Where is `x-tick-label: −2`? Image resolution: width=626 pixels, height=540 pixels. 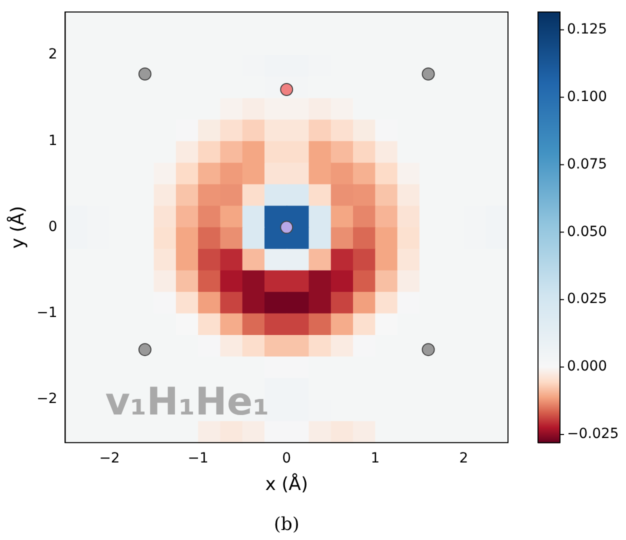 x-tick-label: −2 is located at coordinates (109, 458).